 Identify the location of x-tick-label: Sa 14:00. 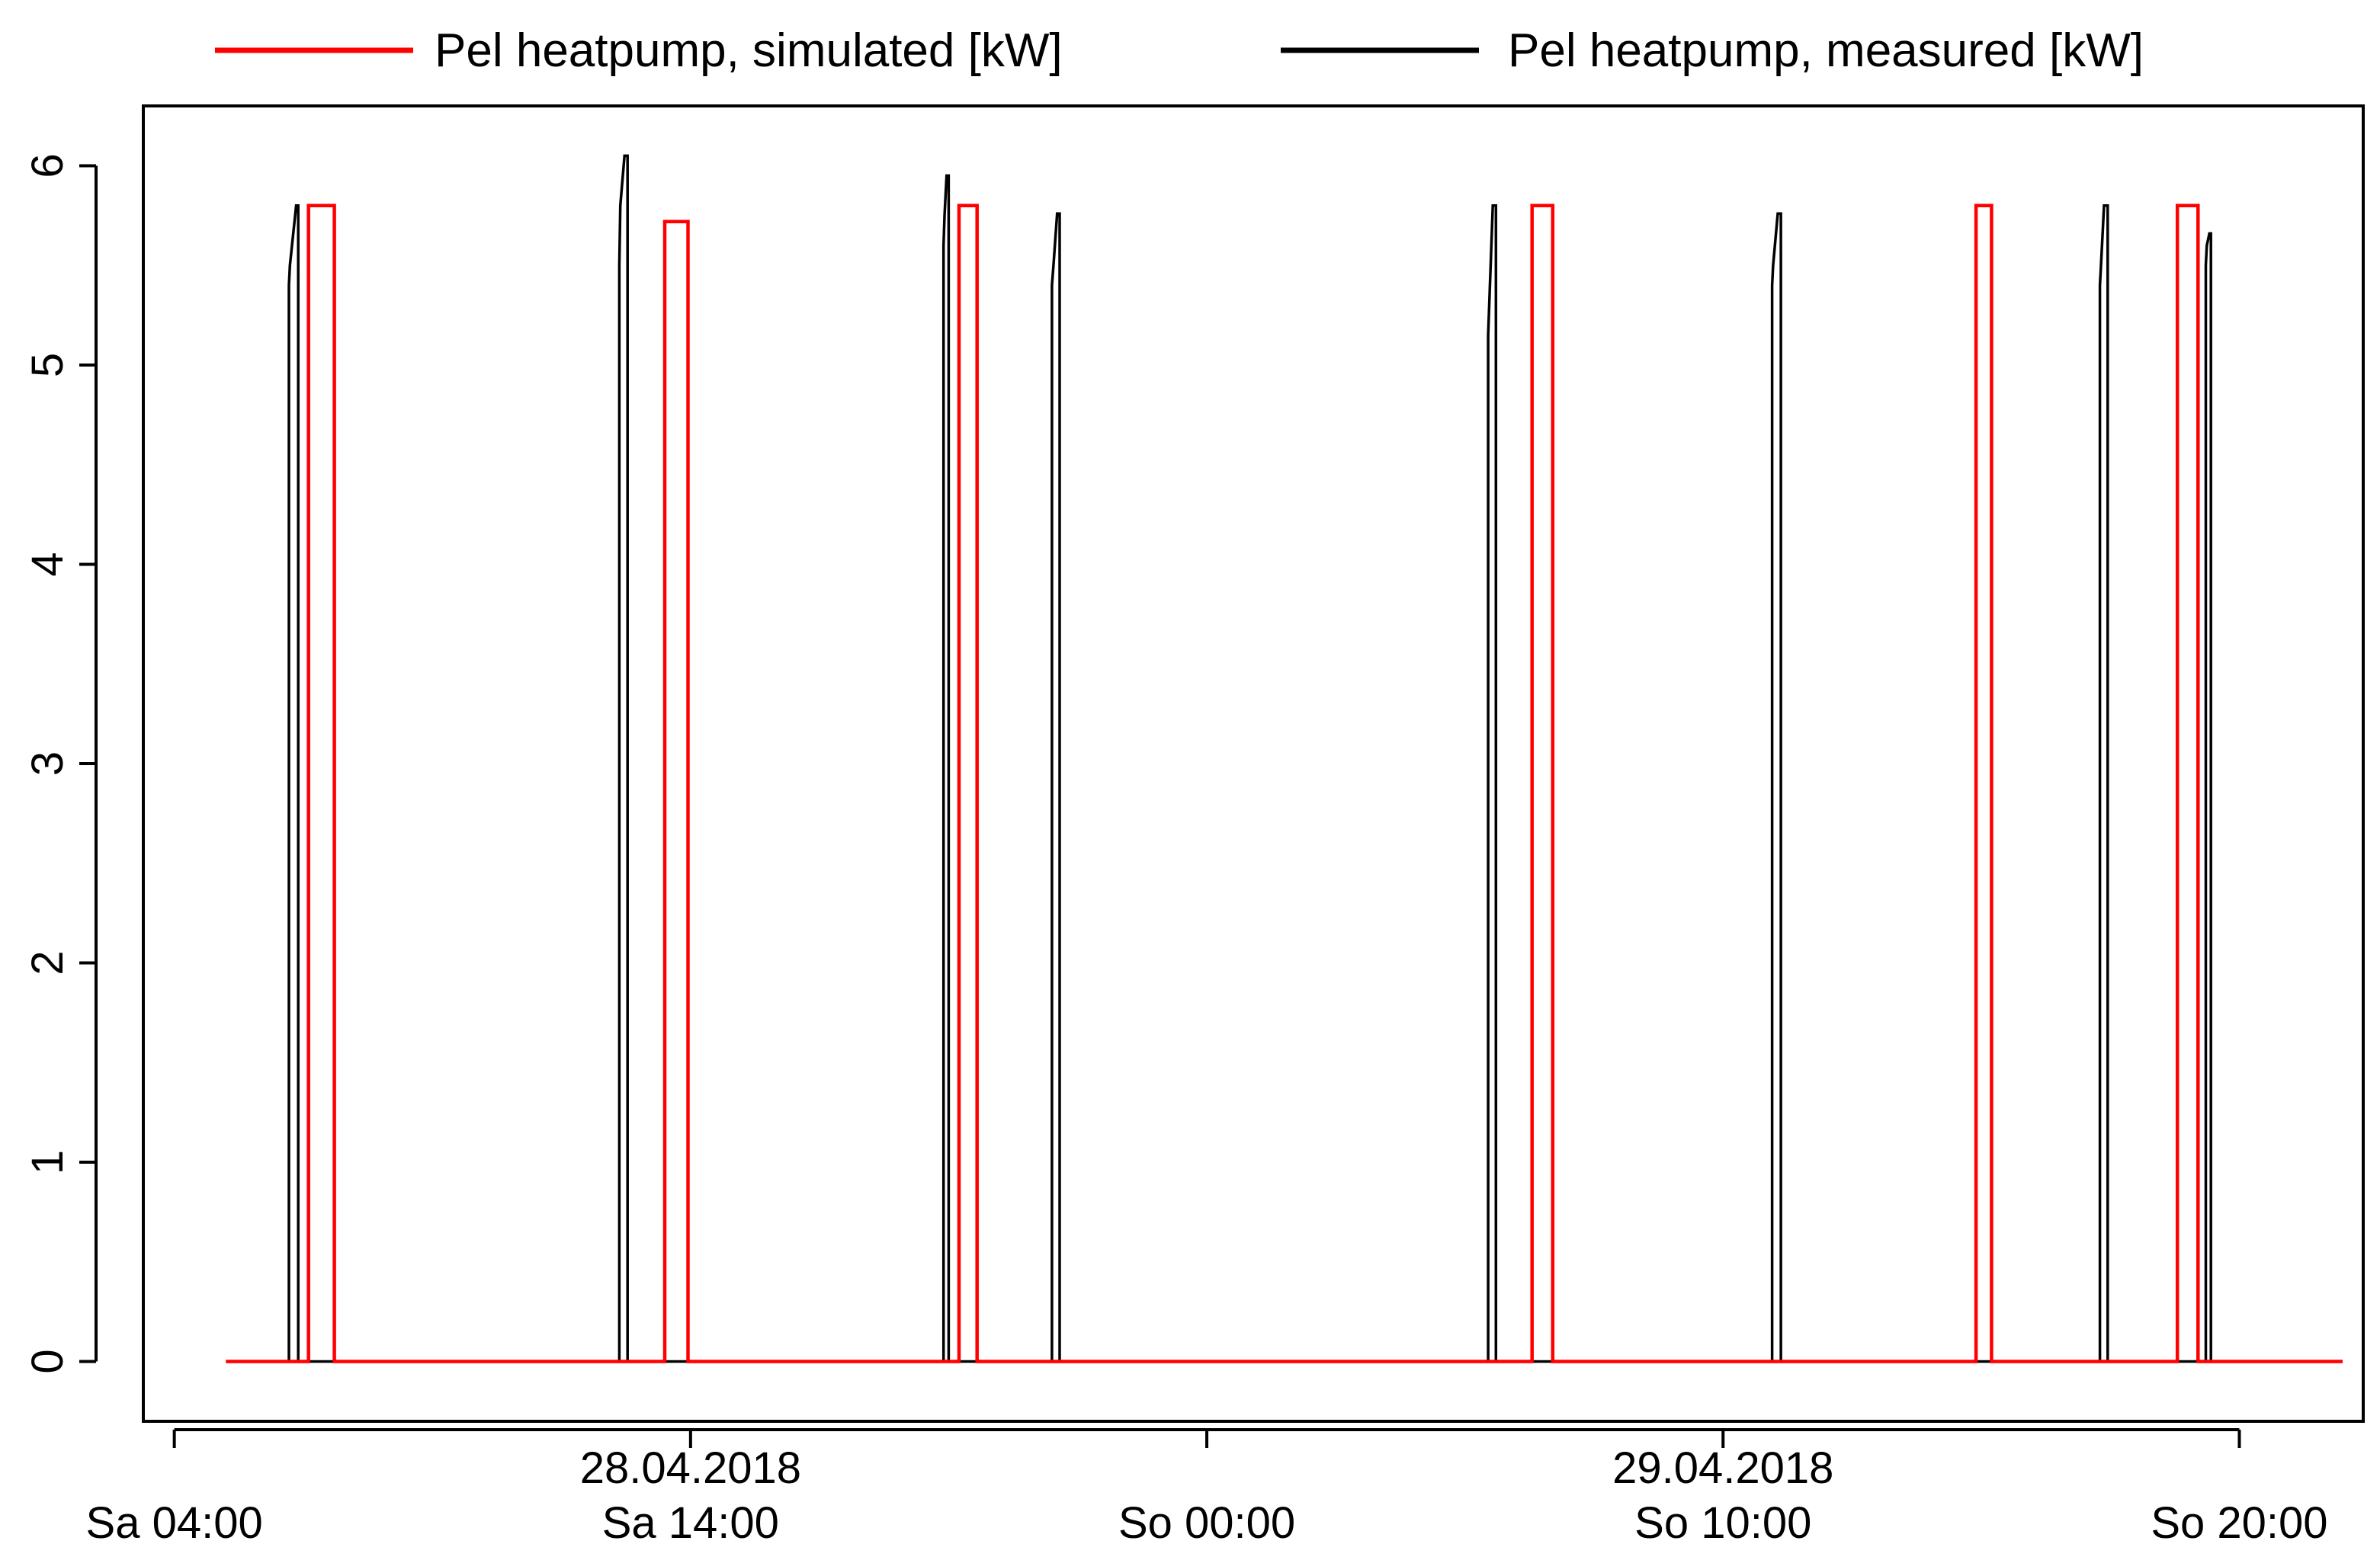
(690, 1523).